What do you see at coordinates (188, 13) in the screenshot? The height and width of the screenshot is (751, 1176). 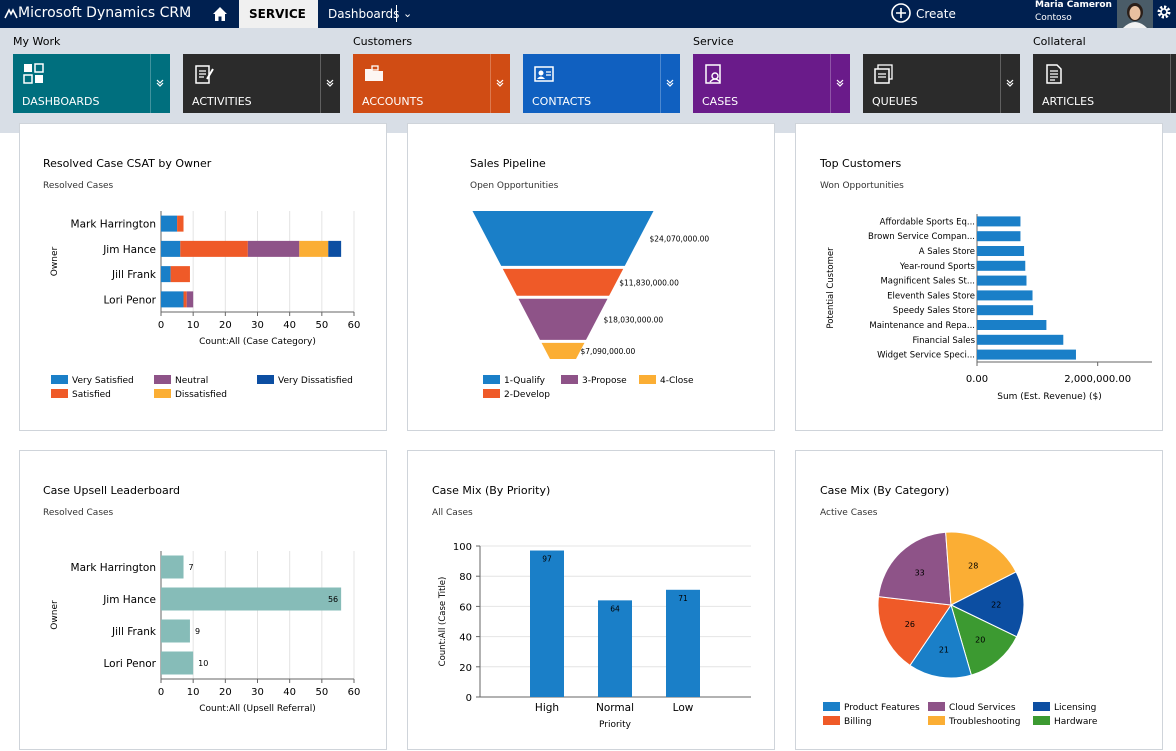 I see `app-menu-chevron-icon: ⌄` at bounding box center [188, 13].